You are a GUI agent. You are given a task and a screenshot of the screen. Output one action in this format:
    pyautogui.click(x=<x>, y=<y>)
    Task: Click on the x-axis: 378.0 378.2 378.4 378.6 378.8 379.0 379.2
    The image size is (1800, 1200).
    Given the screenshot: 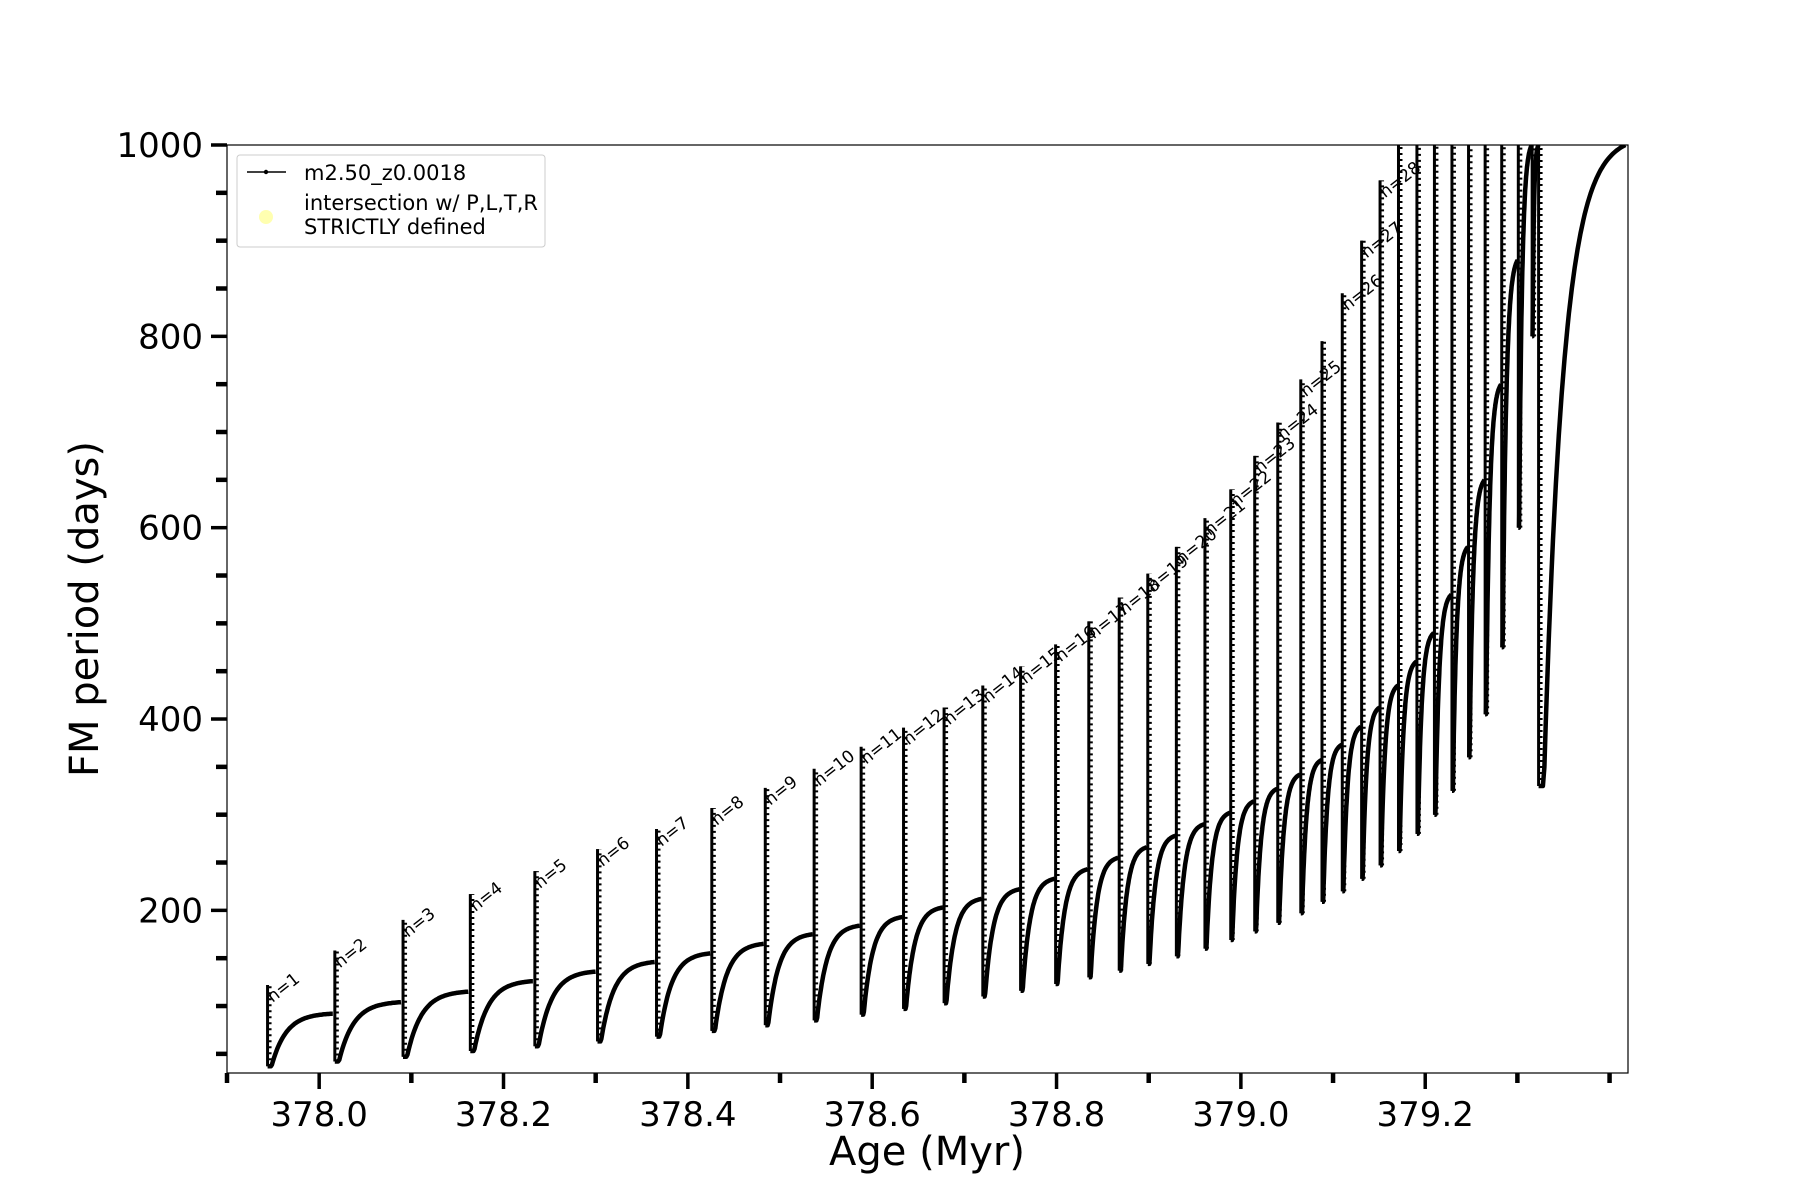 What is the action you would take?
    pyautogui.click(x=918, y=1104)
    